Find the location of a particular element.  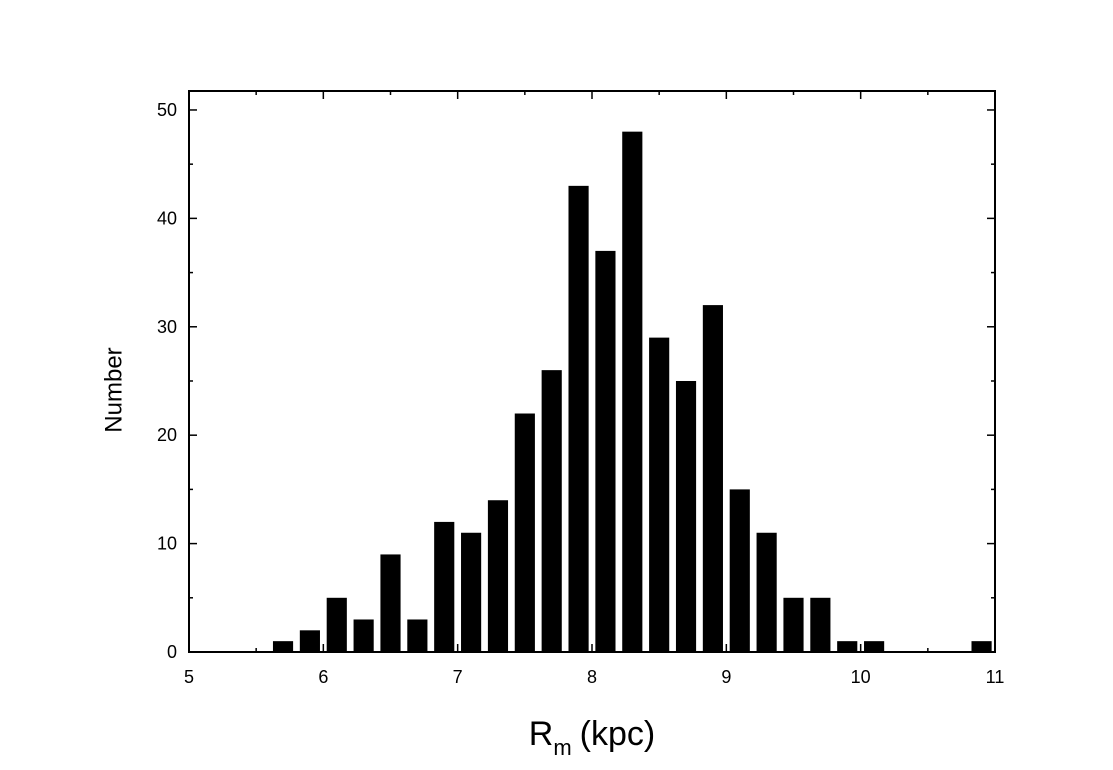

x-tick-label: 6 is located at coordinates (323, 677).